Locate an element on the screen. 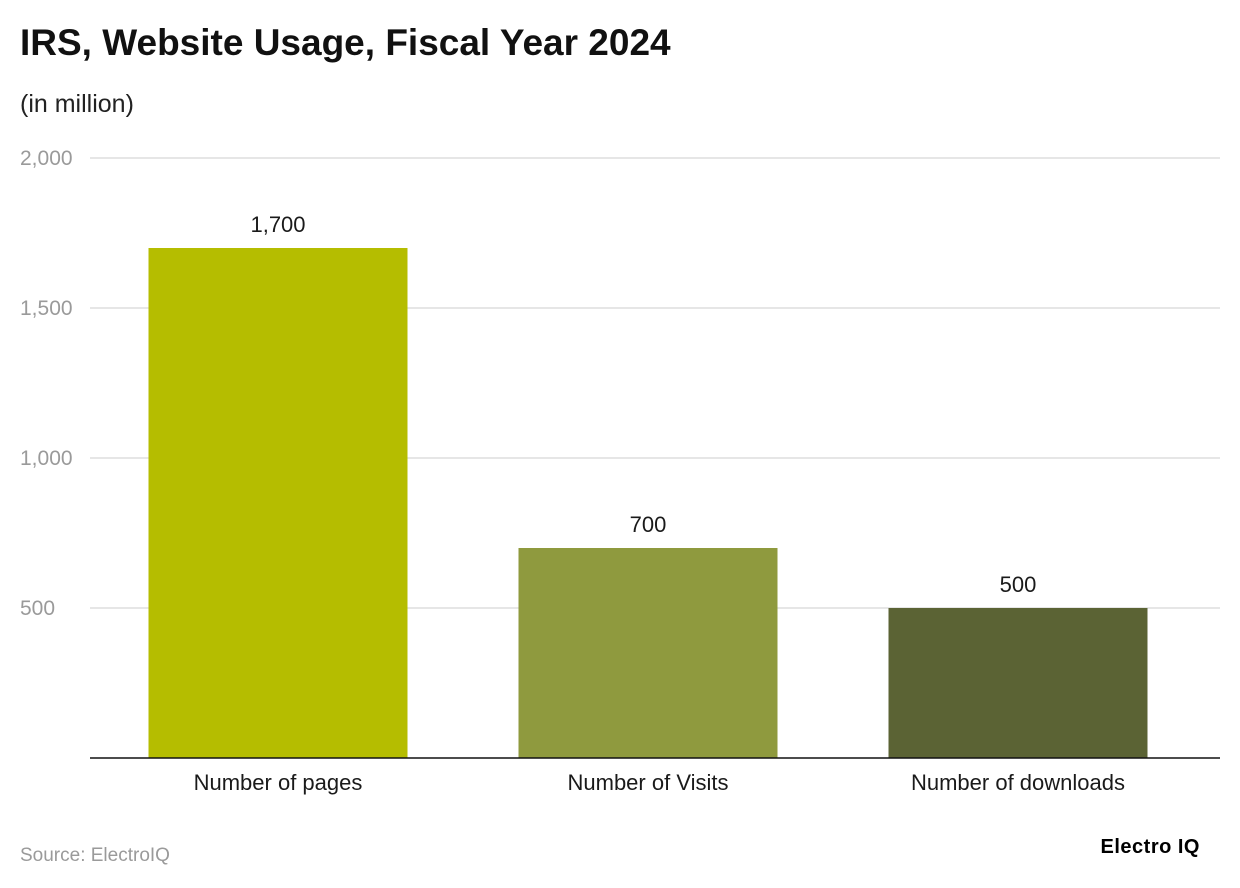 This screenshot has width=1240, height=888. x-category-label: Number of pages is located at coordinates (278, 782).